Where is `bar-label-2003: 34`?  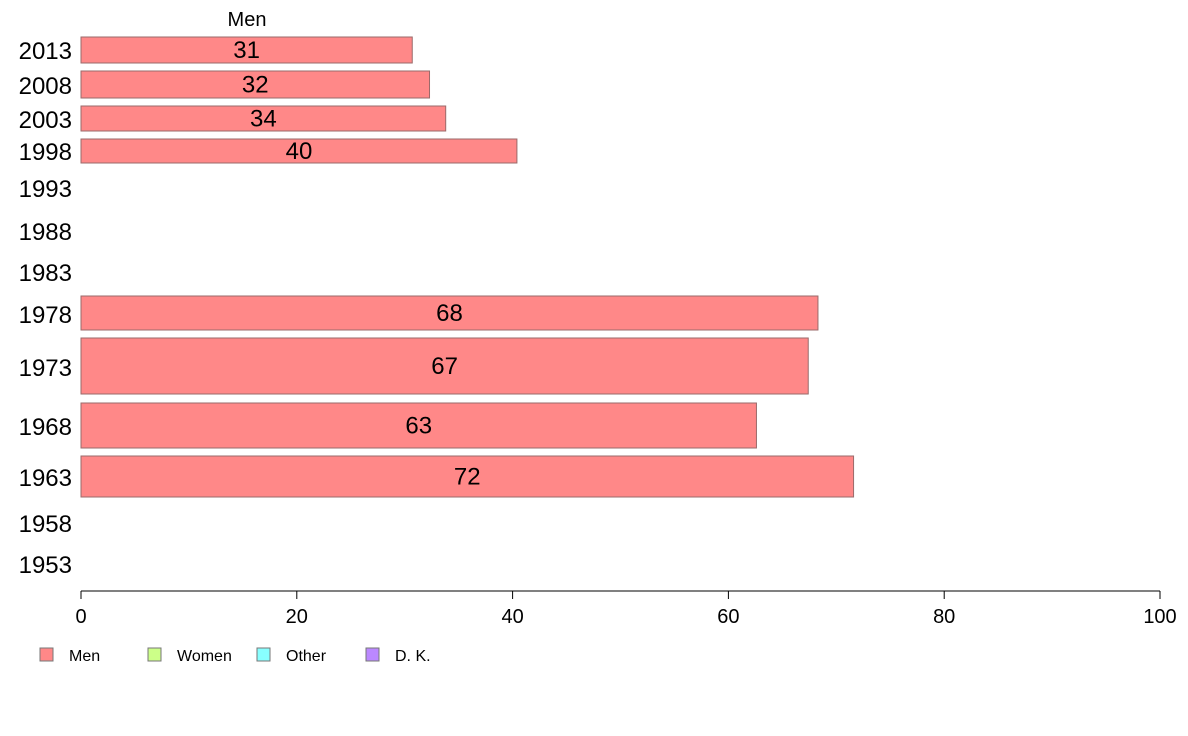
bar-label-2003: 34 is located at coordinates (263, 119).